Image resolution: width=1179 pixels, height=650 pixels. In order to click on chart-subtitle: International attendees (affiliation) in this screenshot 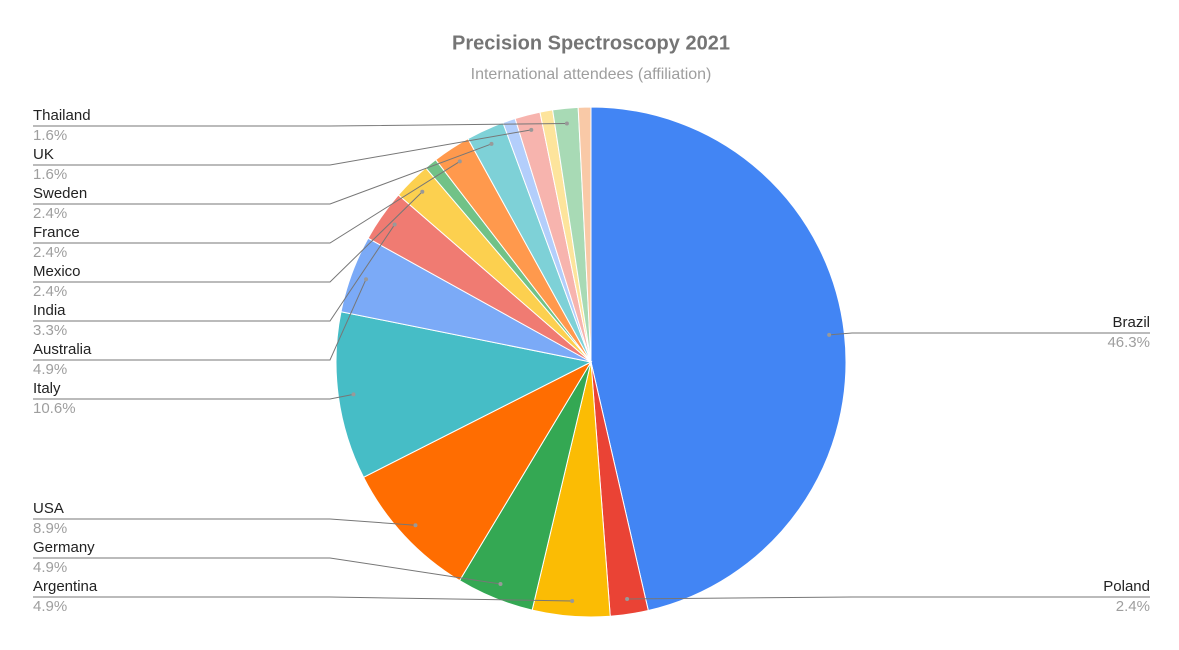, I will do `click(591, 74)`.